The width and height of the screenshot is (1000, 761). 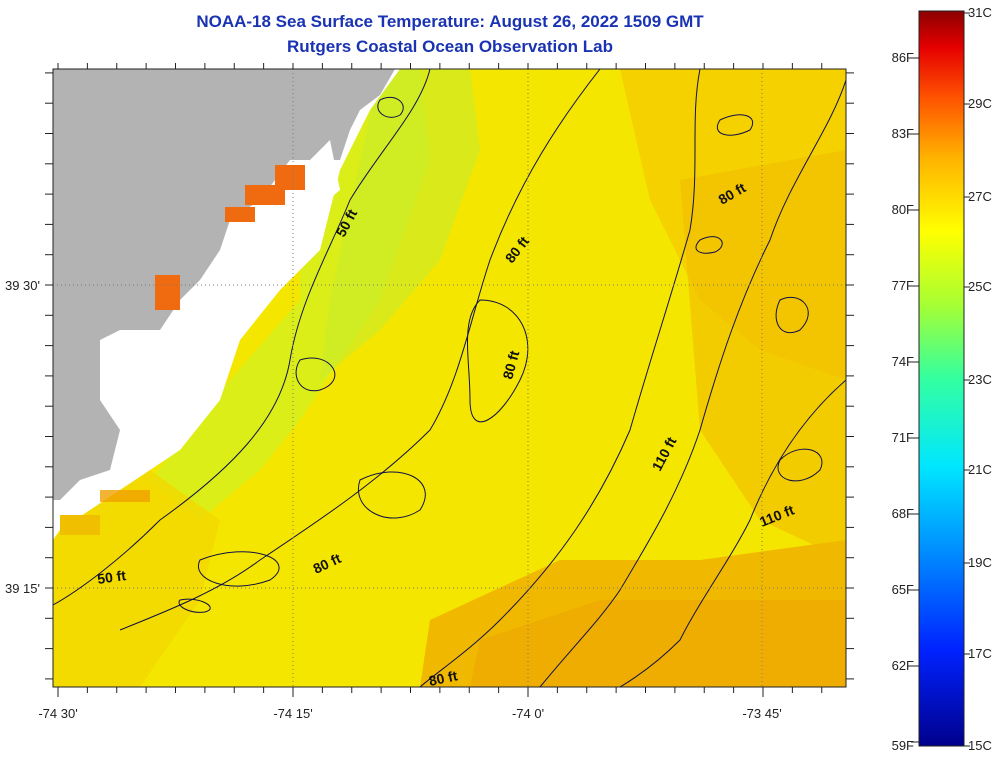 I want to click on colorbar-f-label: 74F, so click(x=903, y=361).